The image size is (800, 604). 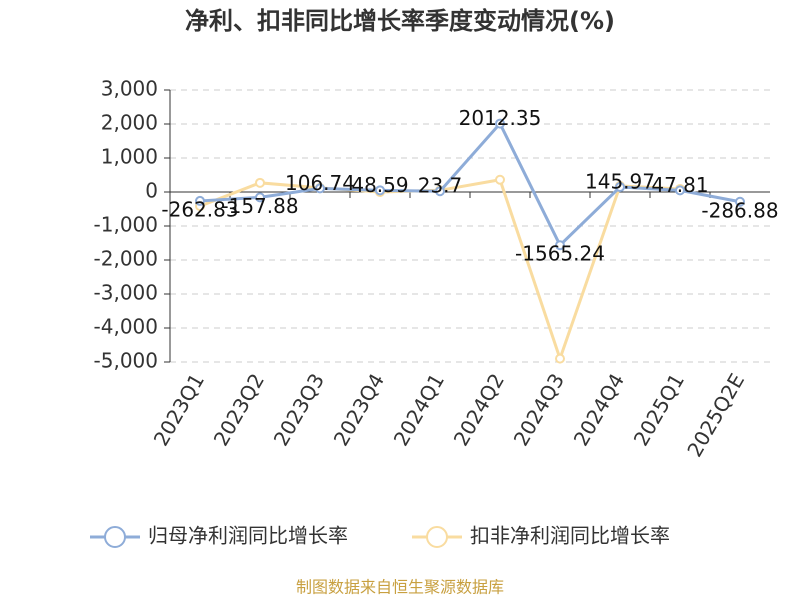 I want to click on y-tick-label: 1,000, so click(x=129, y=157).